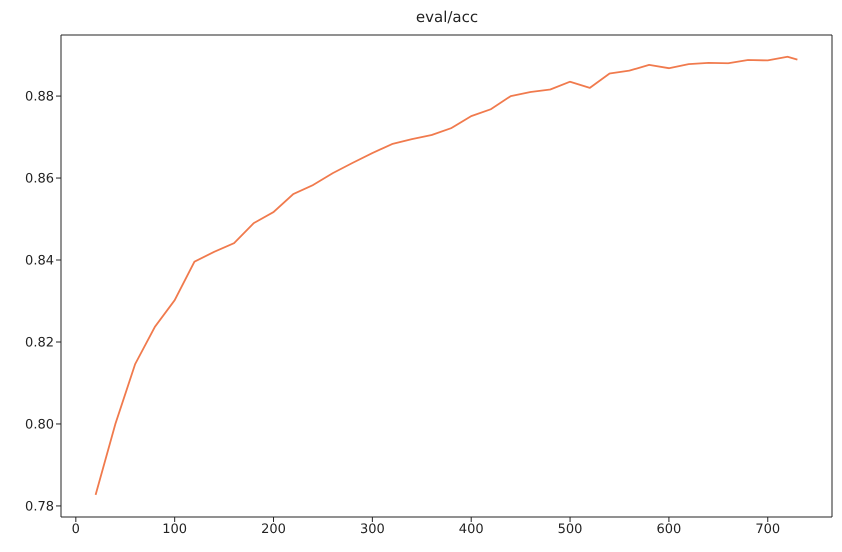 Image resolution: width=842 pixels, height=552 pixels. What do you see at coordinates (39, 343) in the screenshot?
I see `y-tick-label: 0.82` at bounding box center [39, 343].